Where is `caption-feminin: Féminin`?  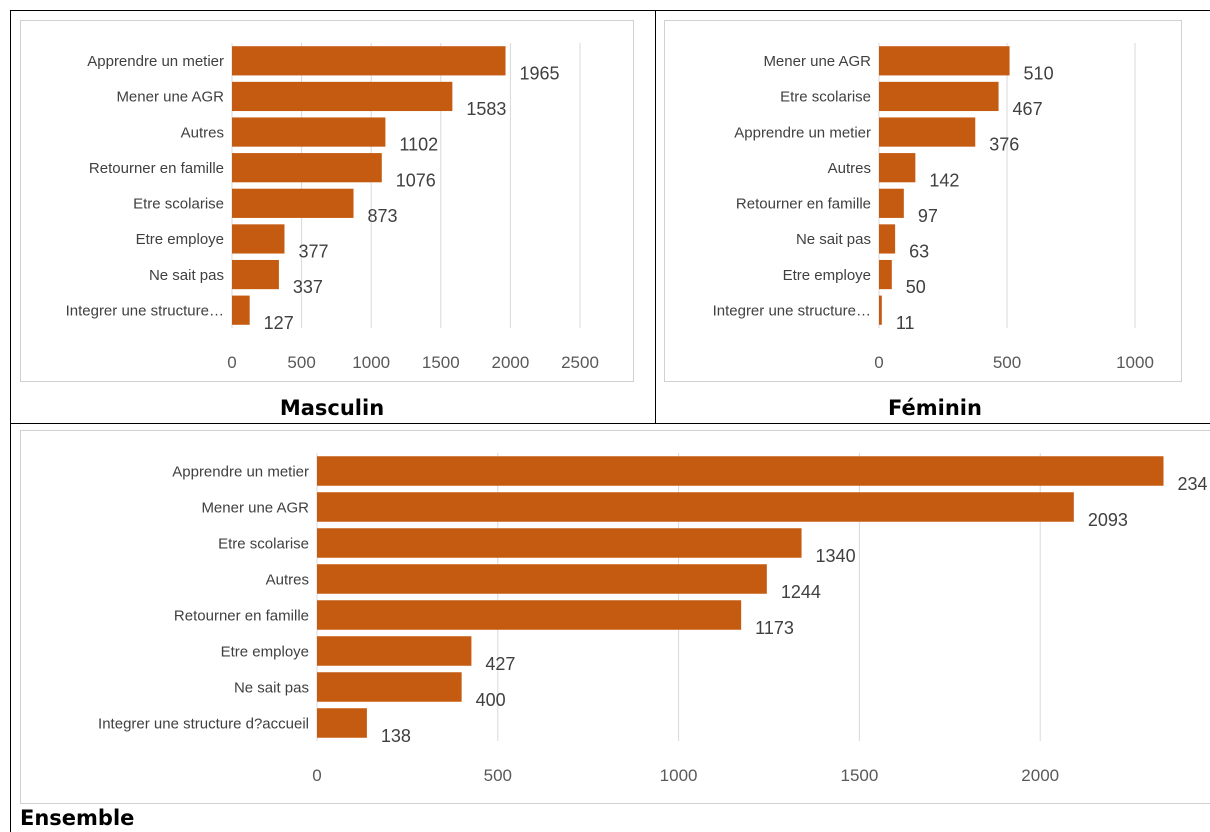 caption-feminin: Féminin is located at coordinates (935, 408).